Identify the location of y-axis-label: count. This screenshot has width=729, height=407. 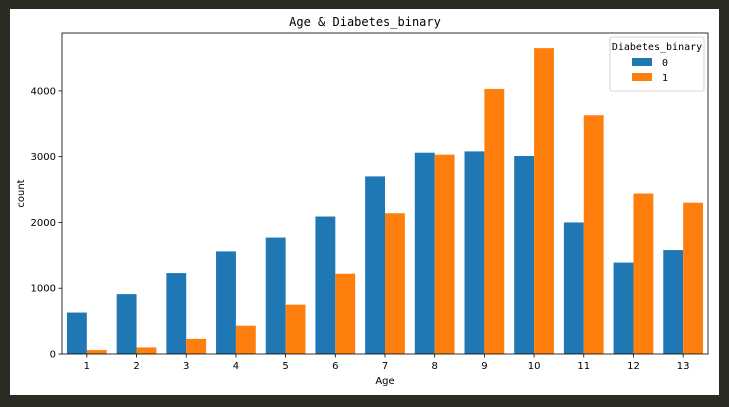
(21, 193).